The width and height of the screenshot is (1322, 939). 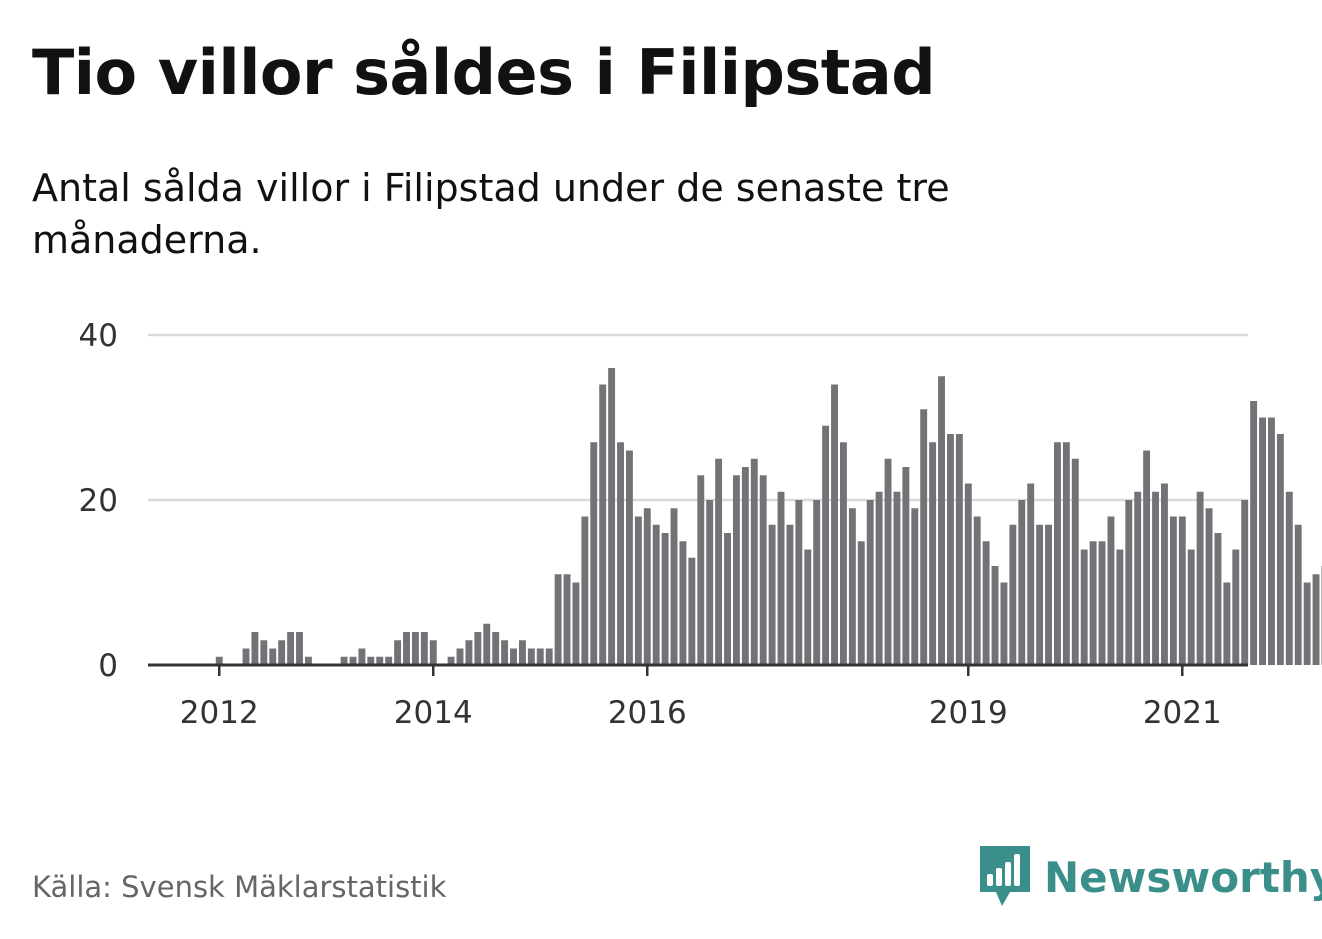 I want to click on x-tick-label: 2012, so click(x=219, y=713).